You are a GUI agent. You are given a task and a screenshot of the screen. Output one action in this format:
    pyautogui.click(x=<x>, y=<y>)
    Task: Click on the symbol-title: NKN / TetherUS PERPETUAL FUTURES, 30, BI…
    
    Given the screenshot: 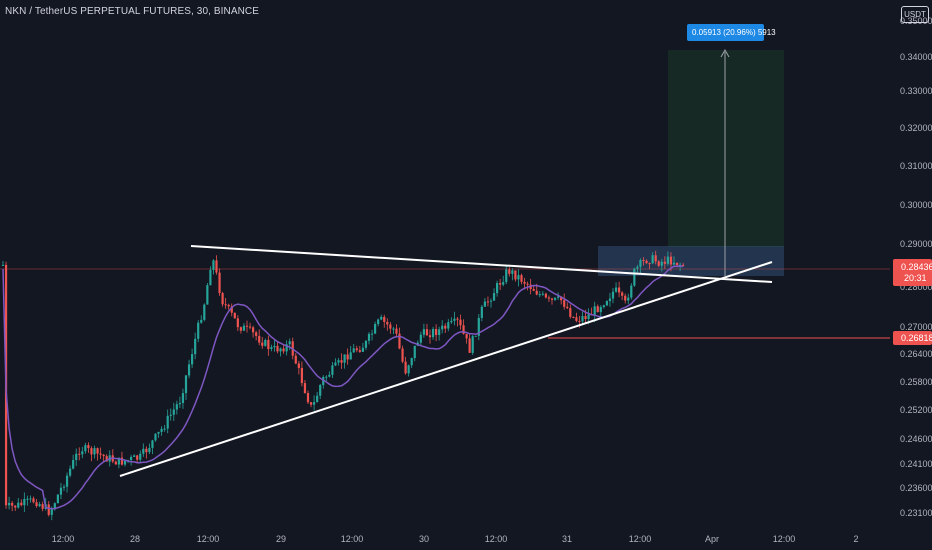 What is the action you would take?
    pyautogui.click(x=132, y=11)
    